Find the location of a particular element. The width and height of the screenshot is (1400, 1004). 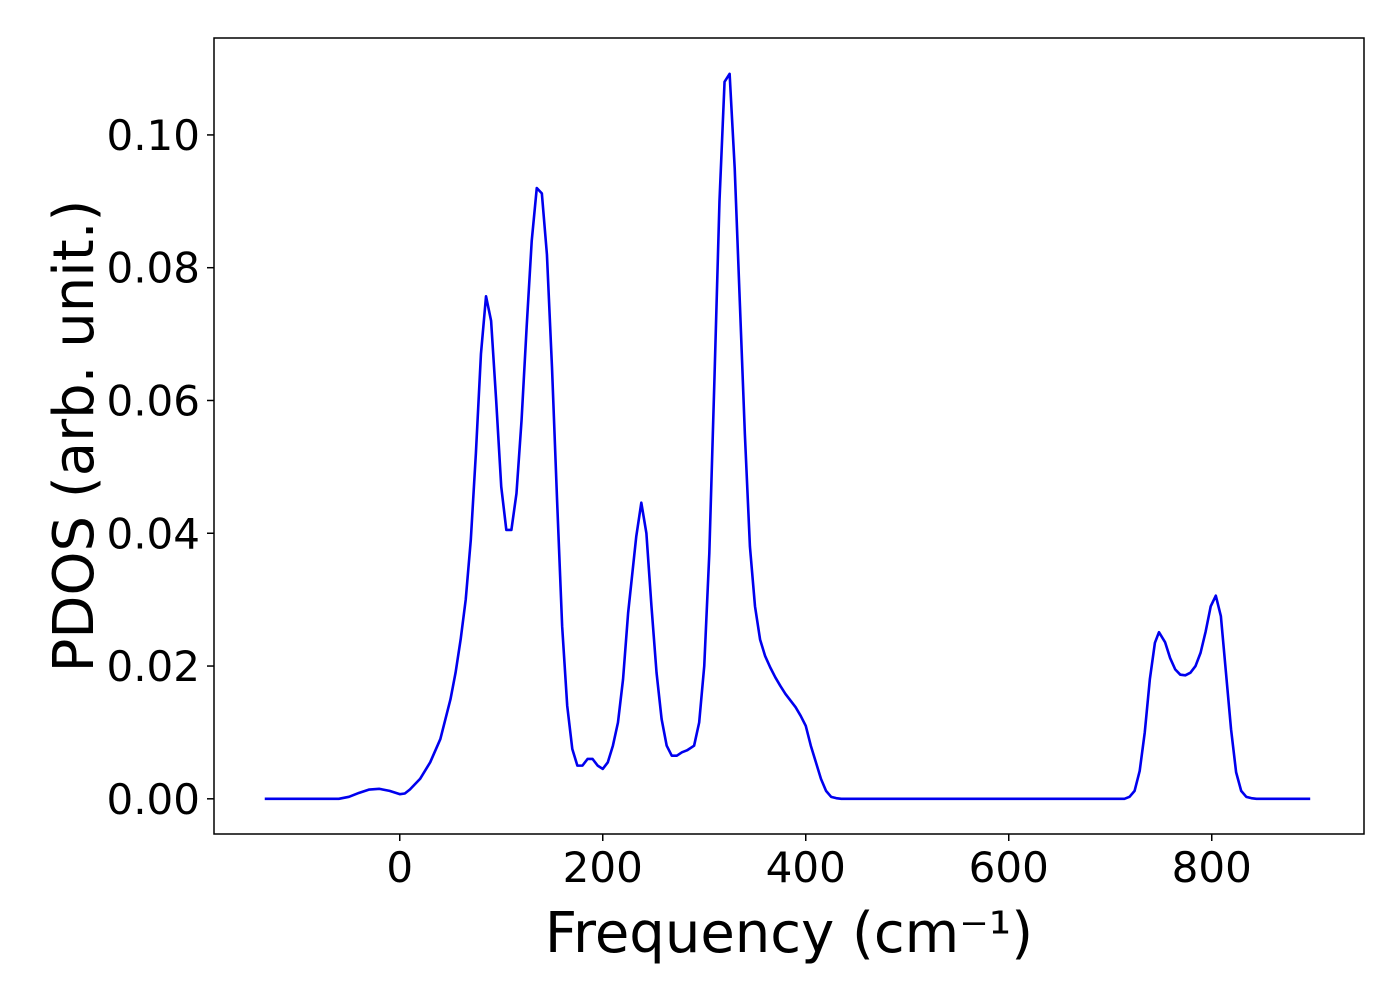

y-tick-label: 0.00 is located at coordinates (153, 799).